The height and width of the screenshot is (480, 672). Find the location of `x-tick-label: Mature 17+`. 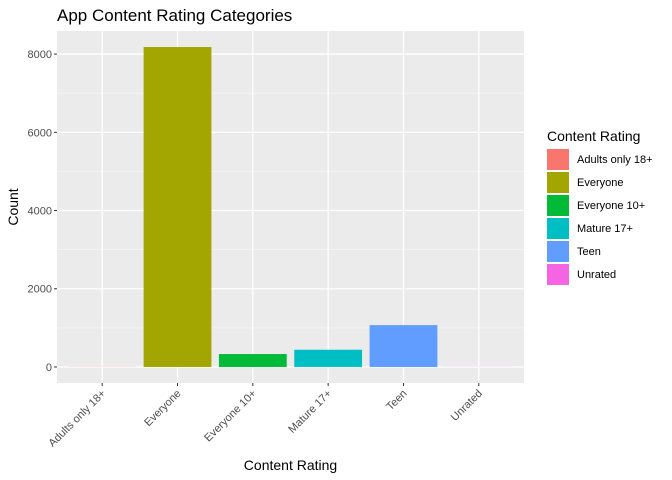

x-tick-label: Mature 17+ is located at coordinates (310, 412).